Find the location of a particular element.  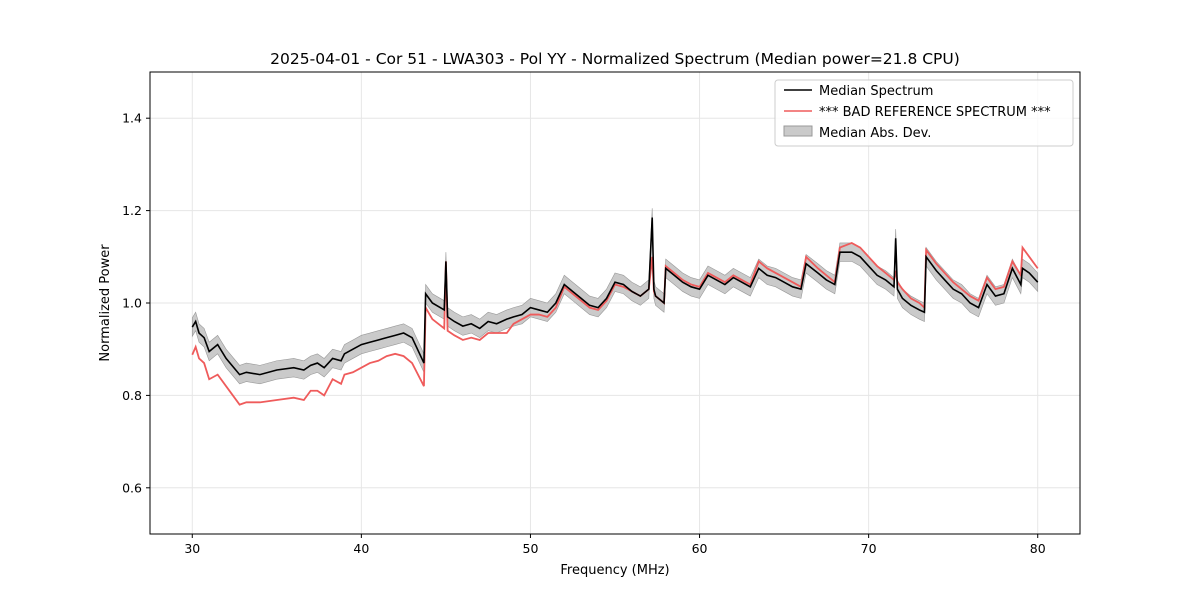

legend-box is located at coordinates (924, 113).